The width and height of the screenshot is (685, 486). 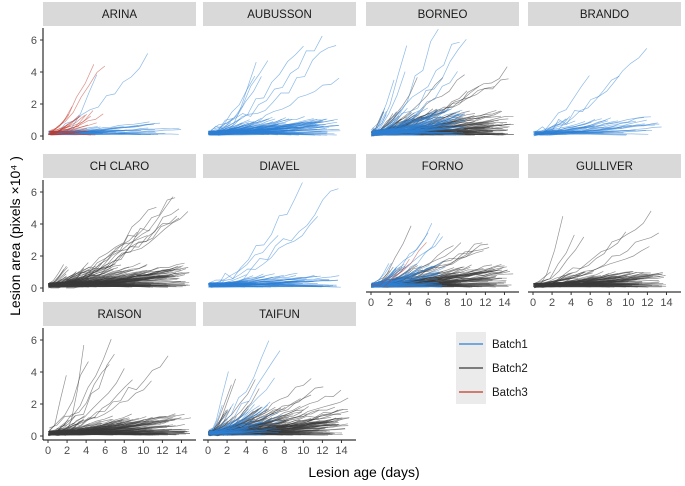 I want to click on facet-strip-label: AUBUSSON, so click(x=279, y=15).